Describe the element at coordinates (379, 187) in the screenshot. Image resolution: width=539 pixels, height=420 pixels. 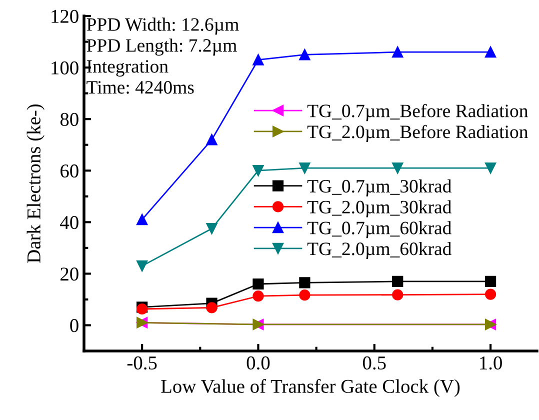
I see `legend-label: TG_0.7µm_30krad` at that location.